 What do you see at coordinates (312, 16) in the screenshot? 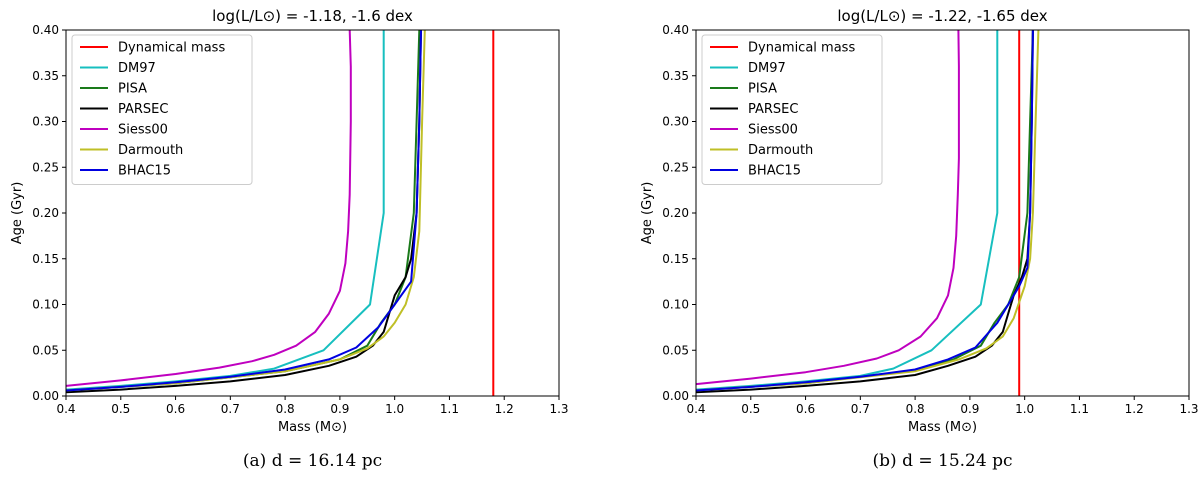
I see `chart-title: log(L/L⊙) = -1.18, -1.6 dex` at bounding box center [312, 16].